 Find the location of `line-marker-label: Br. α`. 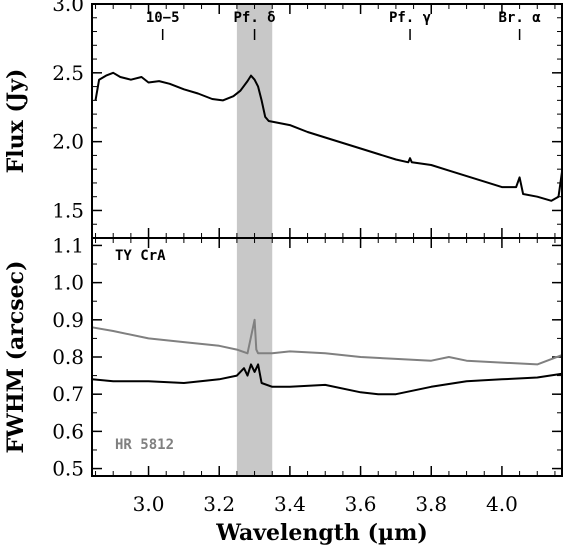

line-marker-label: Br. α is located at coordinates (520, 18).